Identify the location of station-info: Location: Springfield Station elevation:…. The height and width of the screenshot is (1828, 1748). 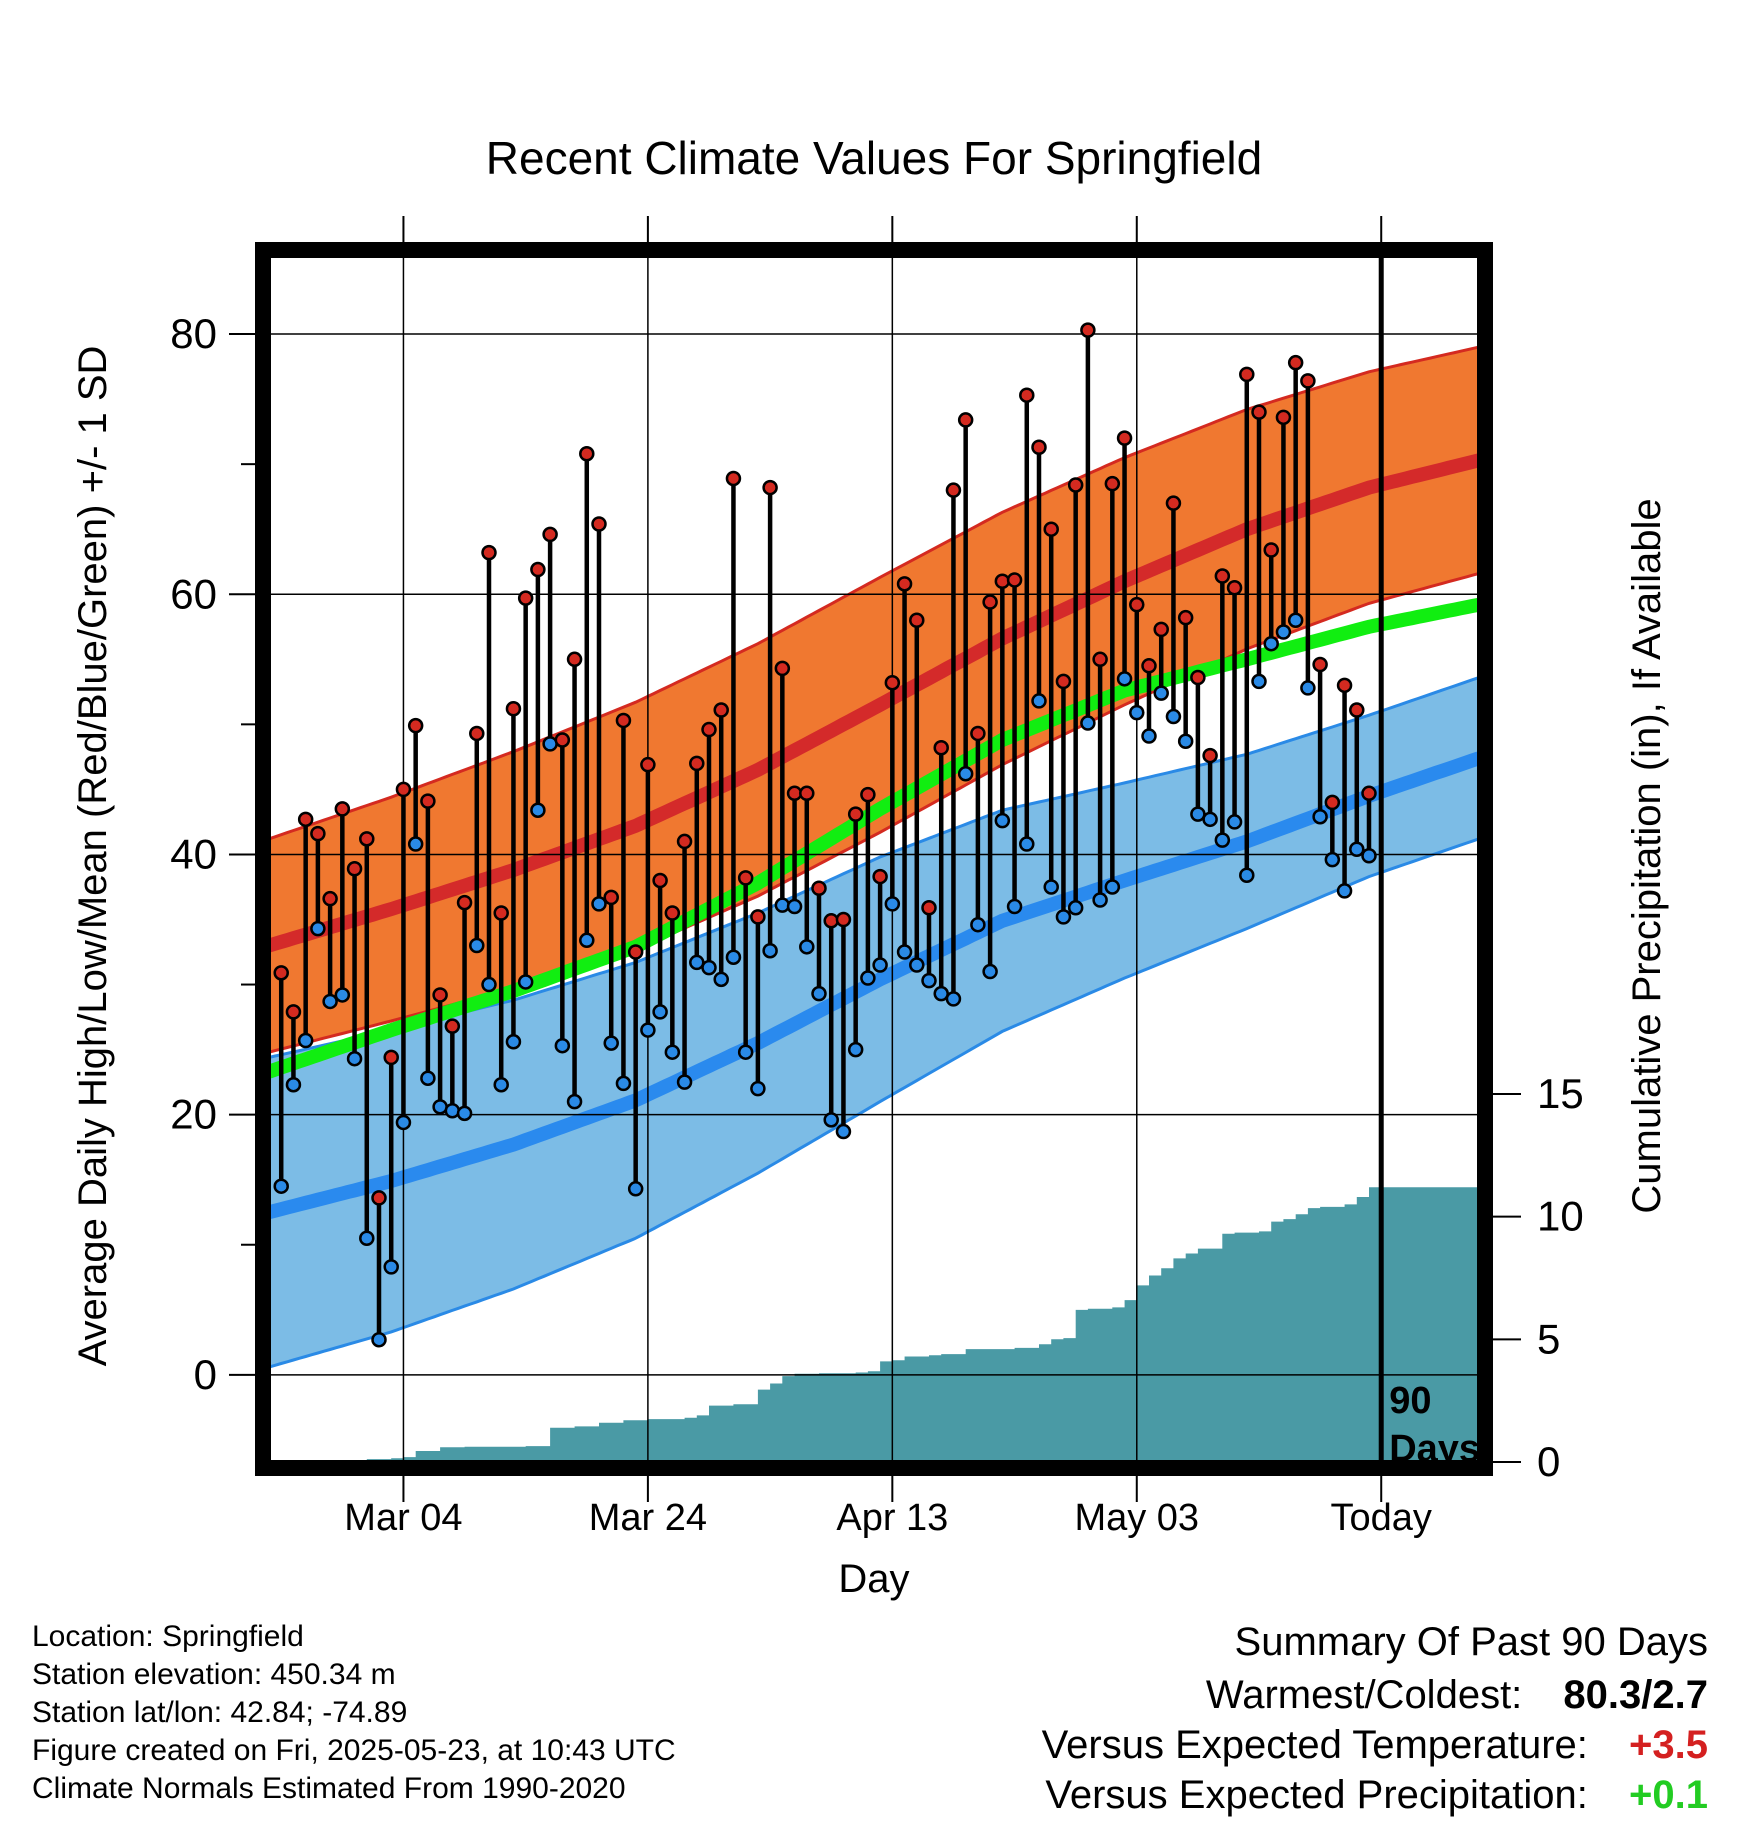
(354, 1713).